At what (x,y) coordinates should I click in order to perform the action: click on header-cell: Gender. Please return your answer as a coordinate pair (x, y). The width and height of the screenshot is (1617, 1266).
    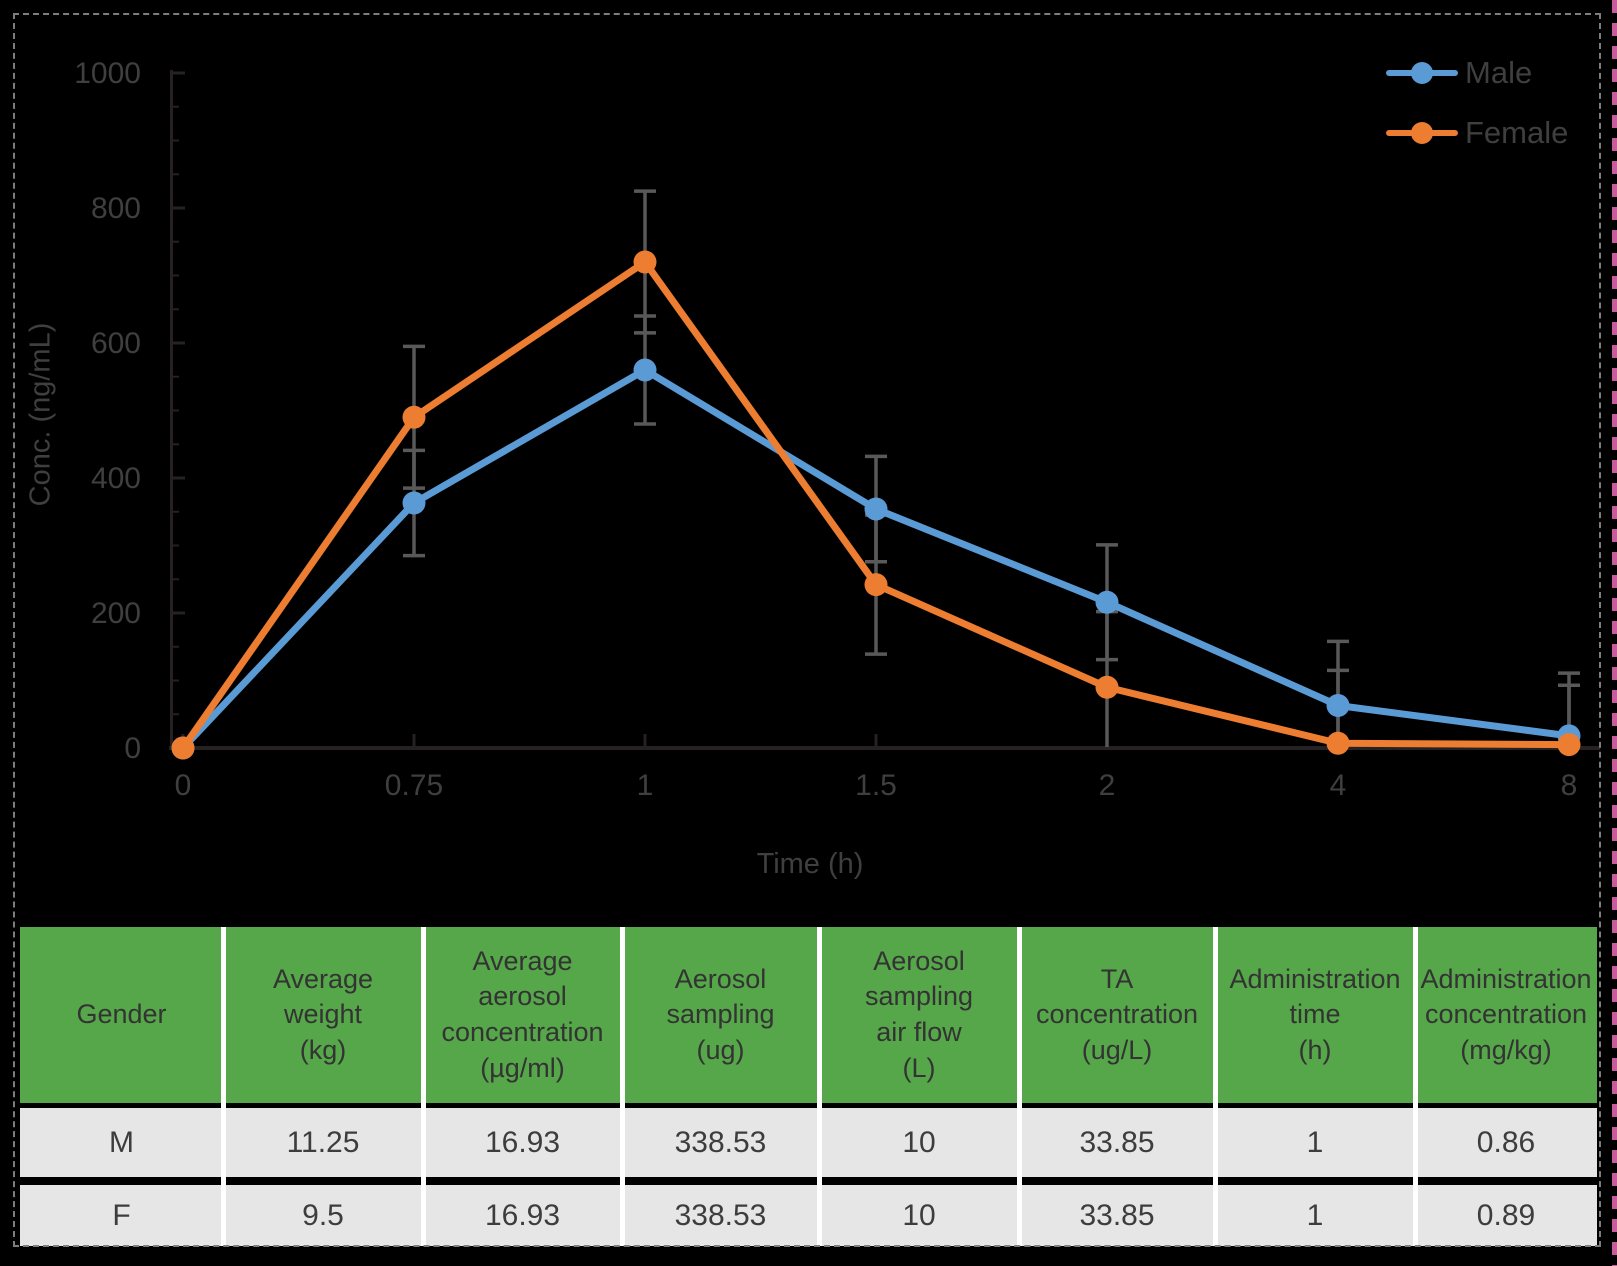
    Looking at the image, I should click on (121, 1015).